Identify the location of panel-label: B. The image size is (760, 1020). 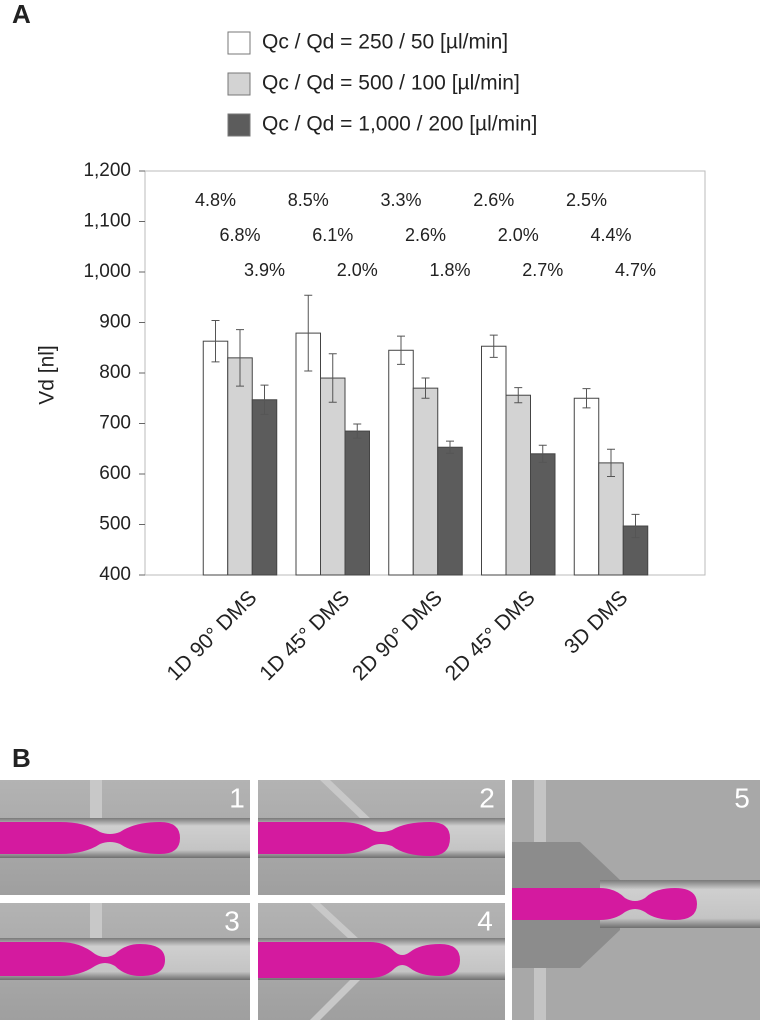
(21, 758).